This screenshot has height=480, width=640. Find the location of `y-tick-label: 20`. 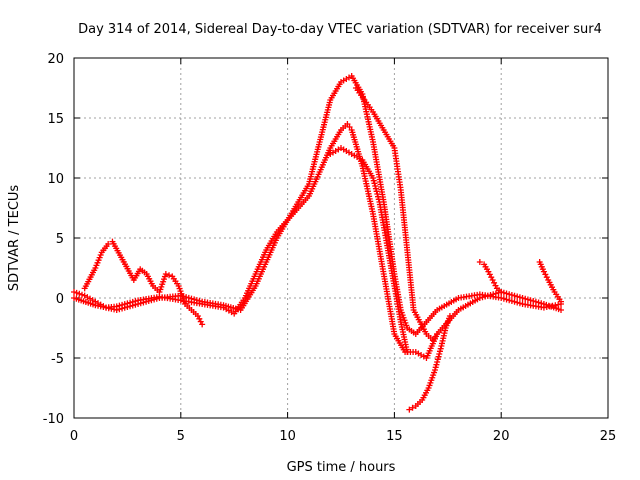

y-tick-label: 20 is located at coordinates (55, 59).